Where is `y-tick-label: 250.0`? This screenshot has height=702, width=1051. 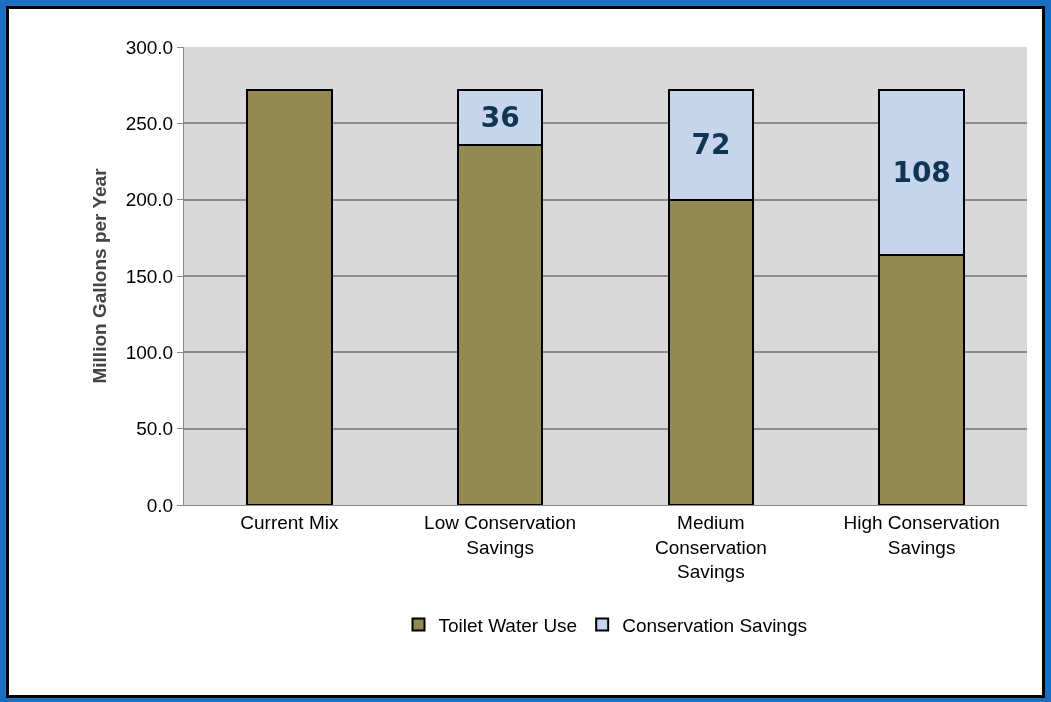 y-tick-label: 250.0 is located at coordinates (149, 123).